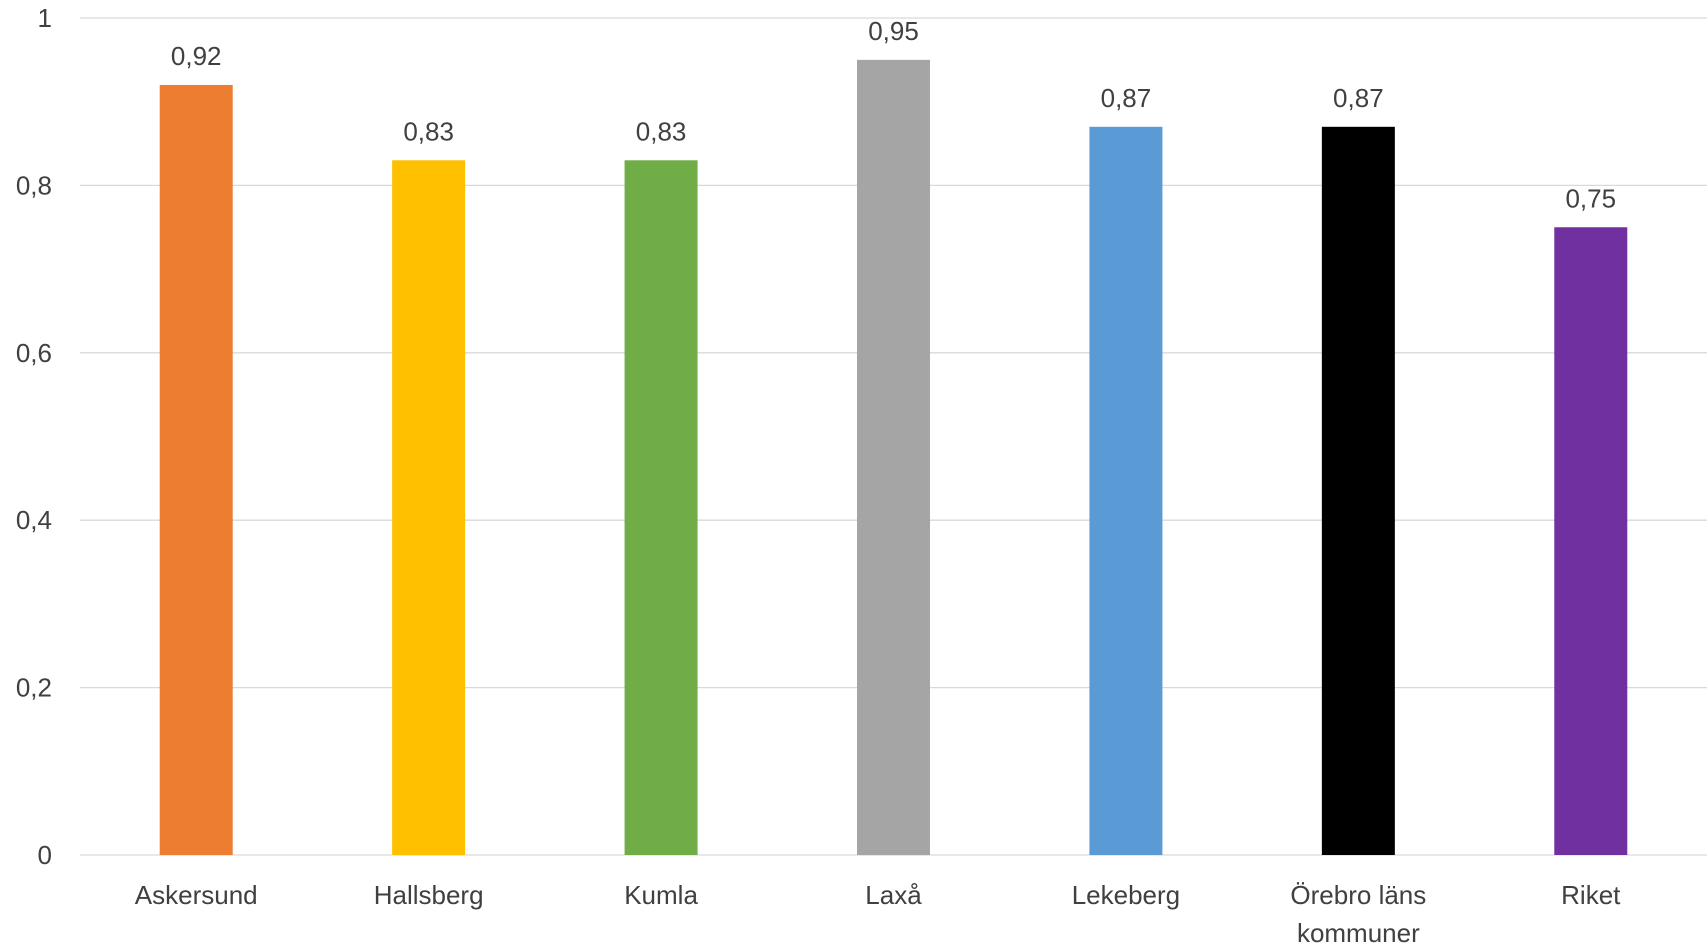  Describe the element at coordinates (1591, 895) in the screenshot. I see `x-tick-label: Riket` at that location.